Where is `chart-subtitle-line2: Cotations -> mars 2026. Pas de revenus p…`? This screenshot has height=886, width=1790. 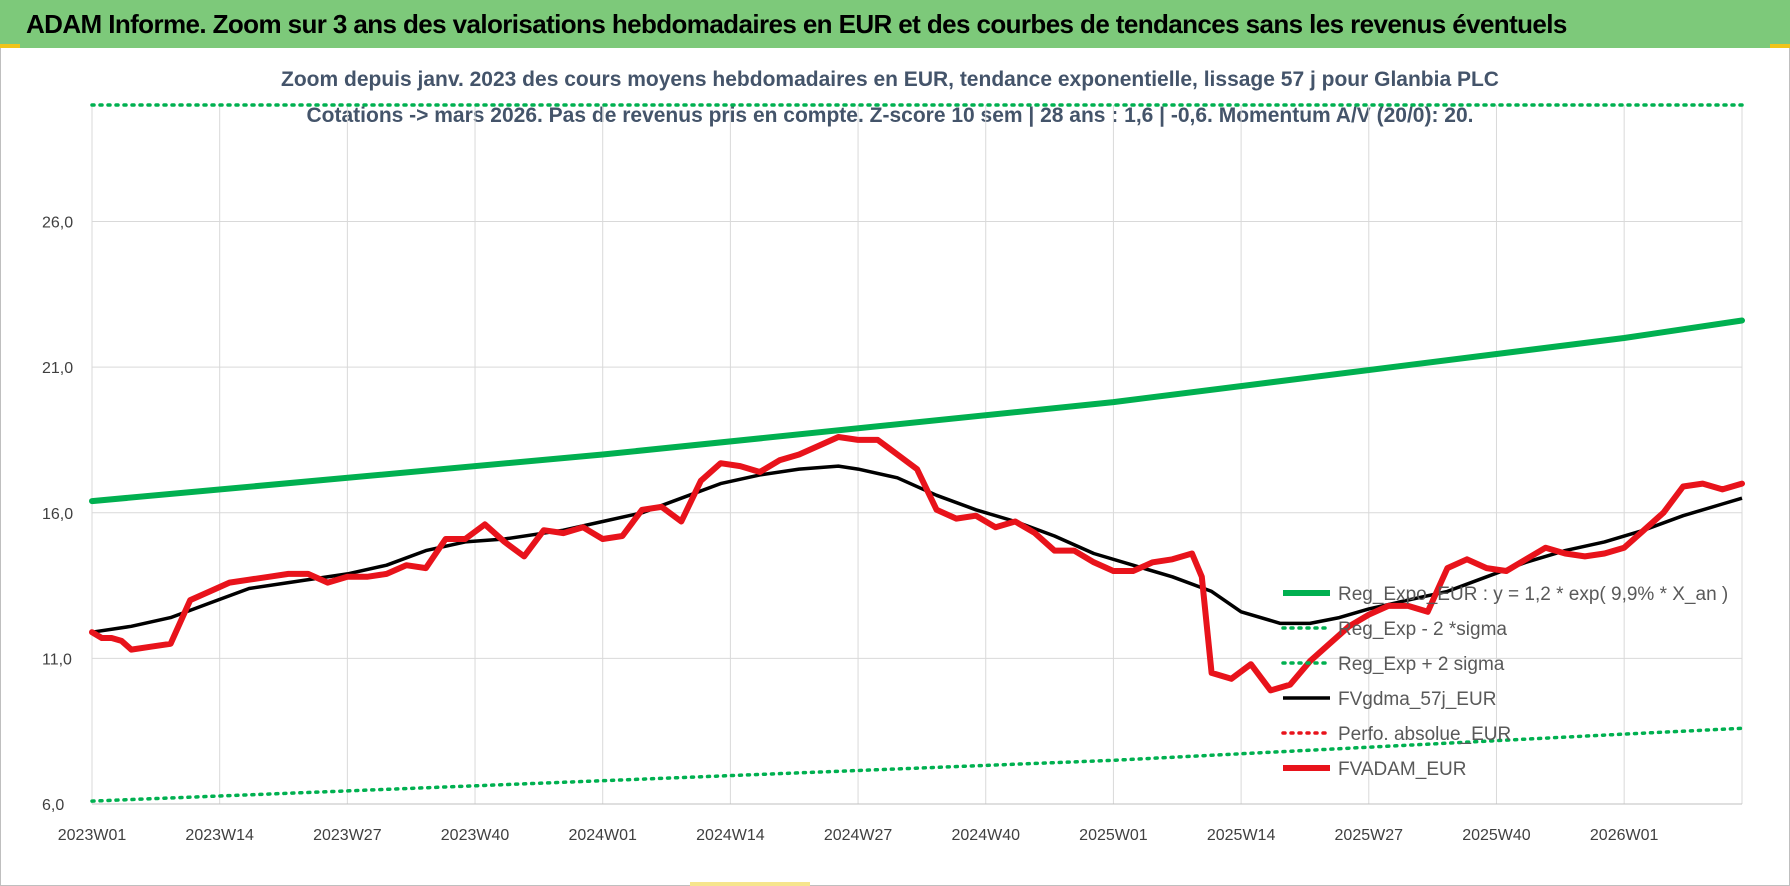
chart-subtitle-line2: Cotations -> mars 2026. Pas de revenus p… is located at coordinates (890, 115).